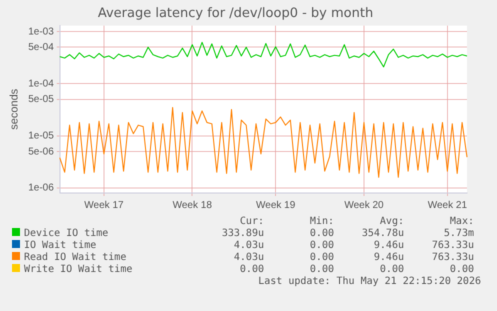  What do you see at coordinates (369, 282) in the screenshot?
I see `text: Last update: Thu May 21 22:15:20 2026` at bounding box center [369, 282].